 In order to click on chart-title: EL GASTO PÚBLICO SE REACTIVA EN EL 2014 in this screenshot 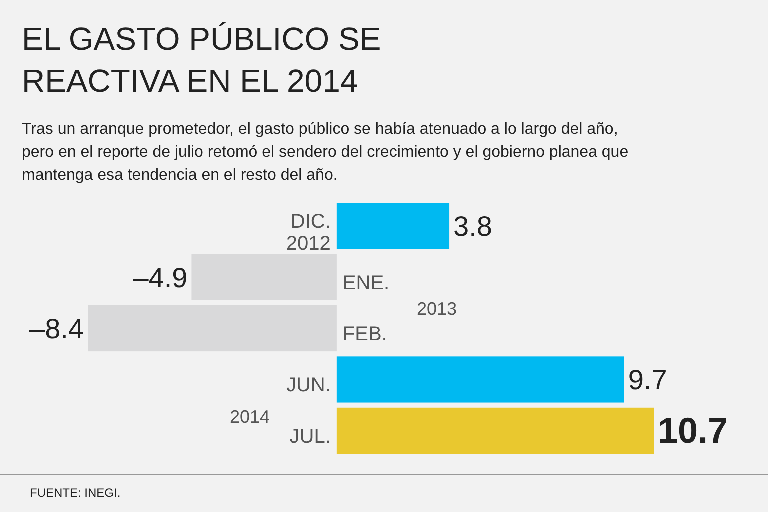, I will do `click(202, 60)`.